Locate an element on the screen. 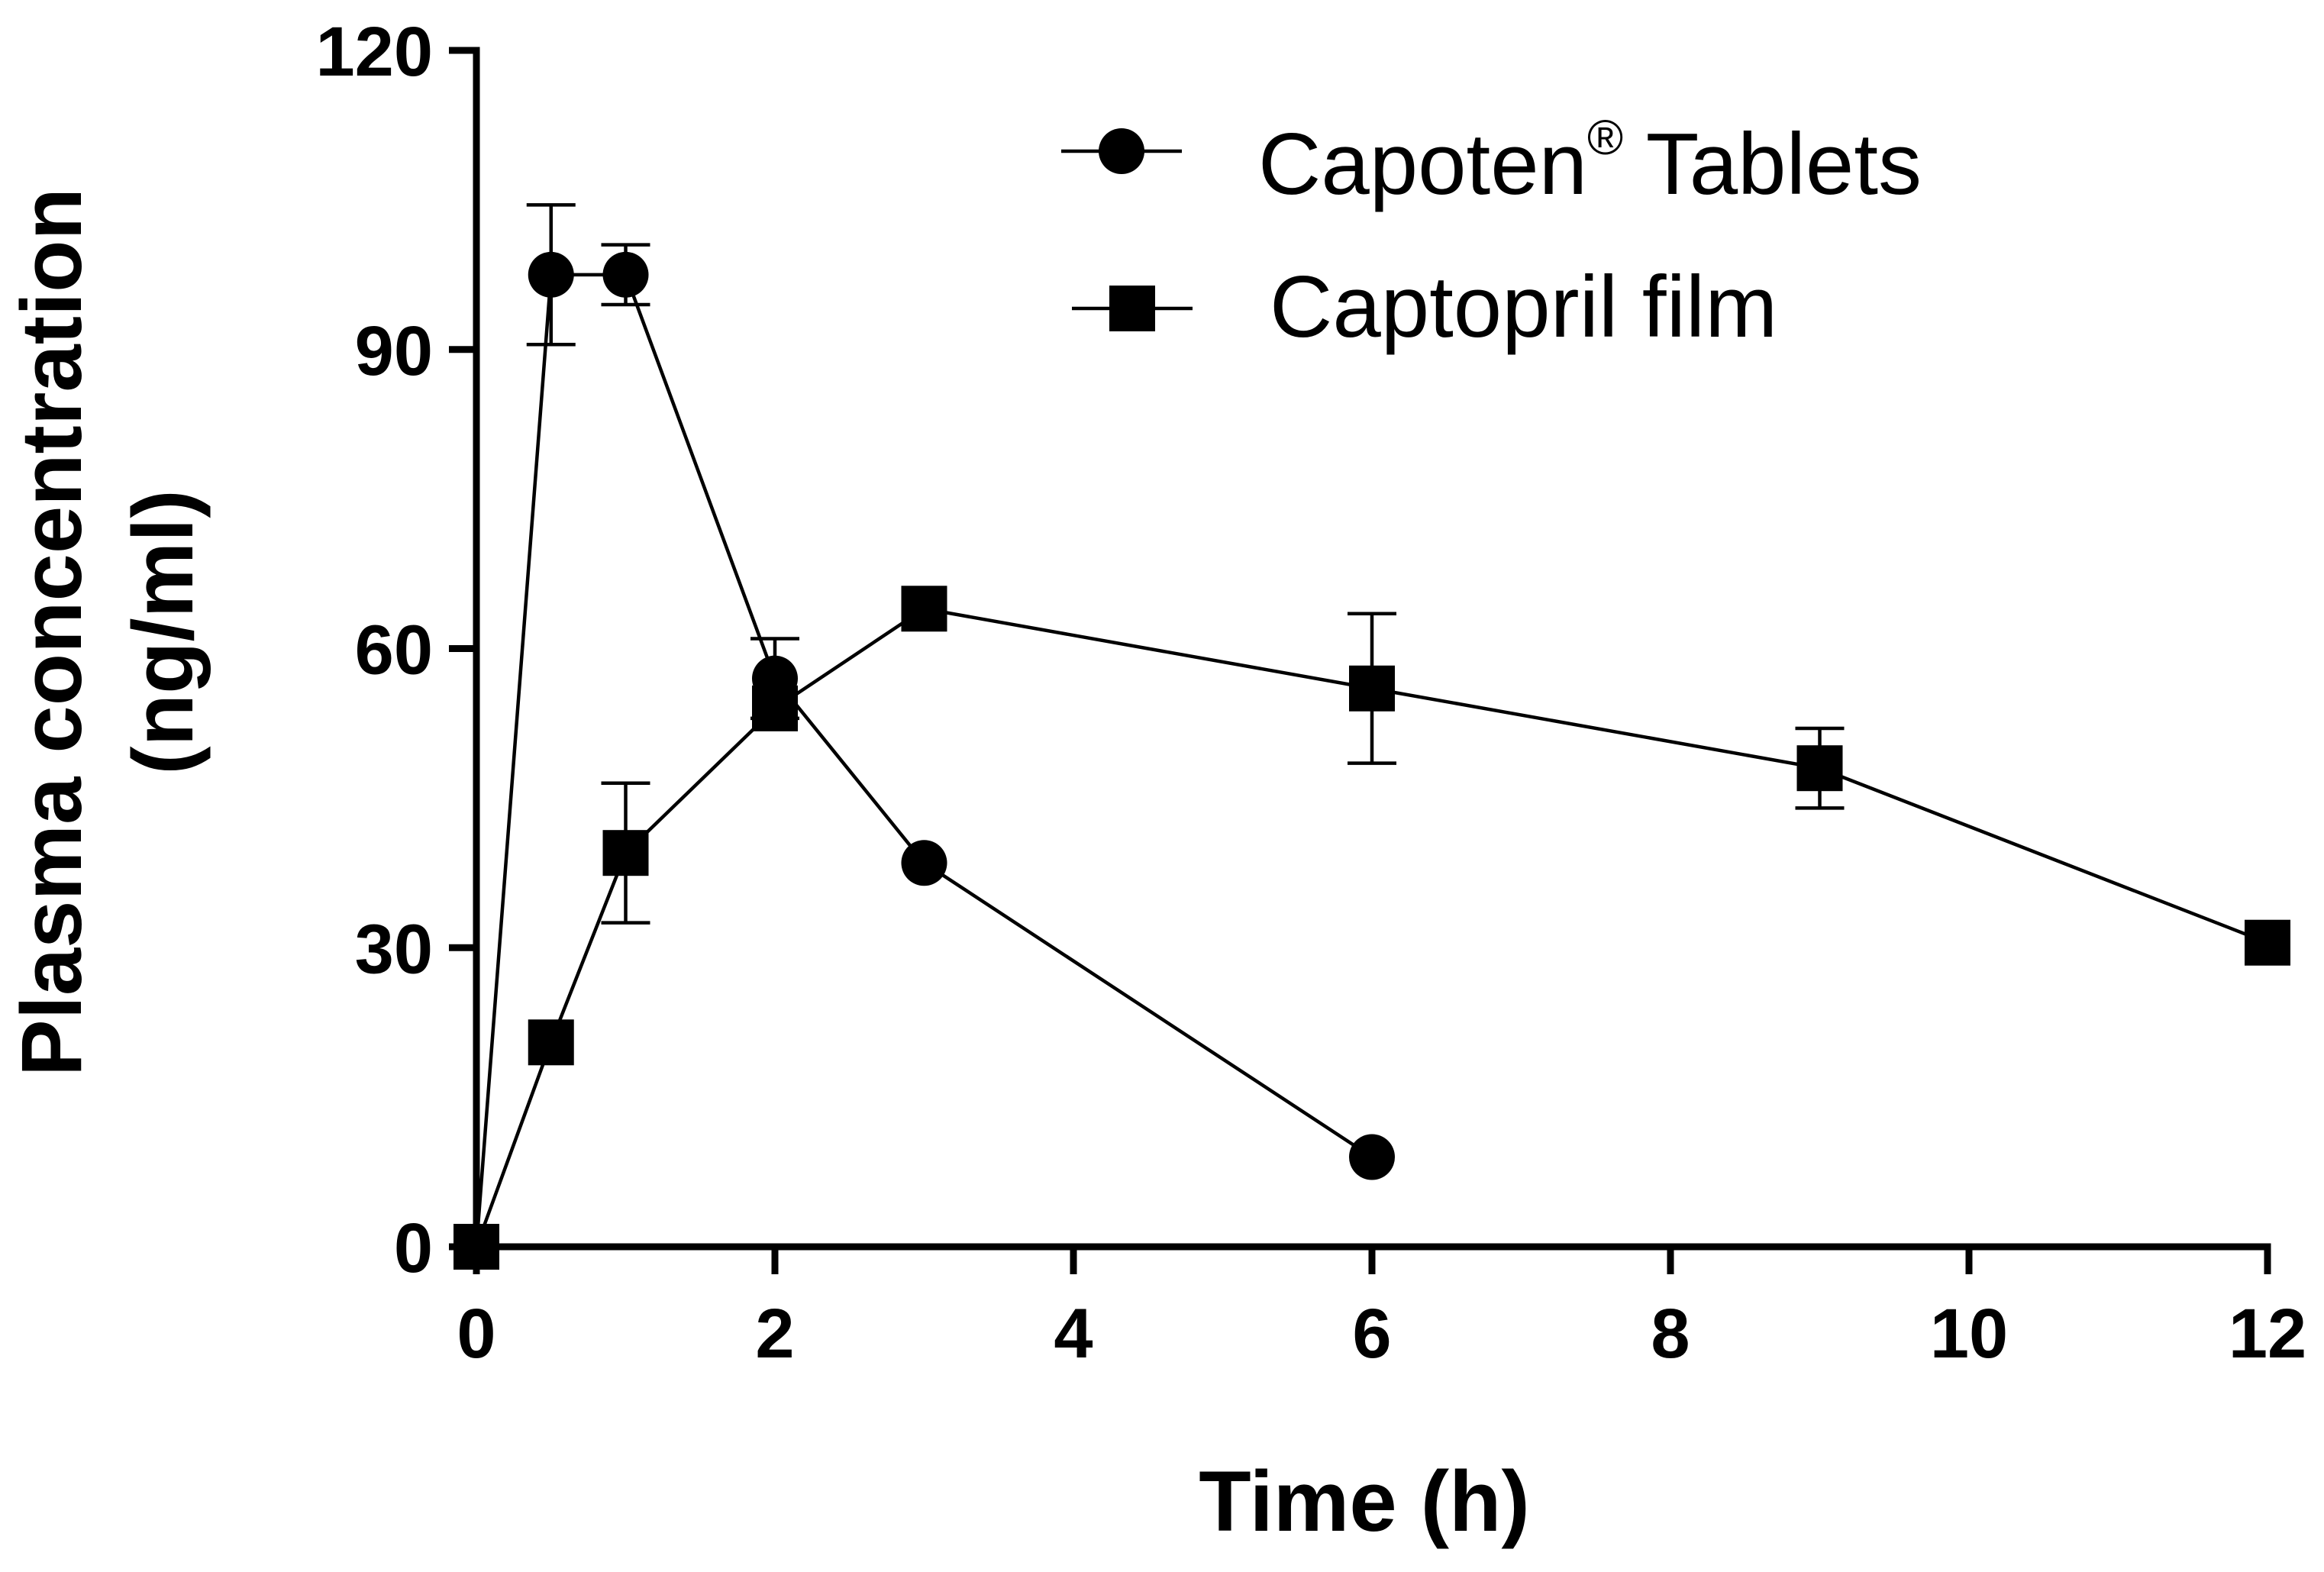 This screenshot has width=2324, height=1572. x-axis-title: Time (h) is located at coordinates (1364, 1501).